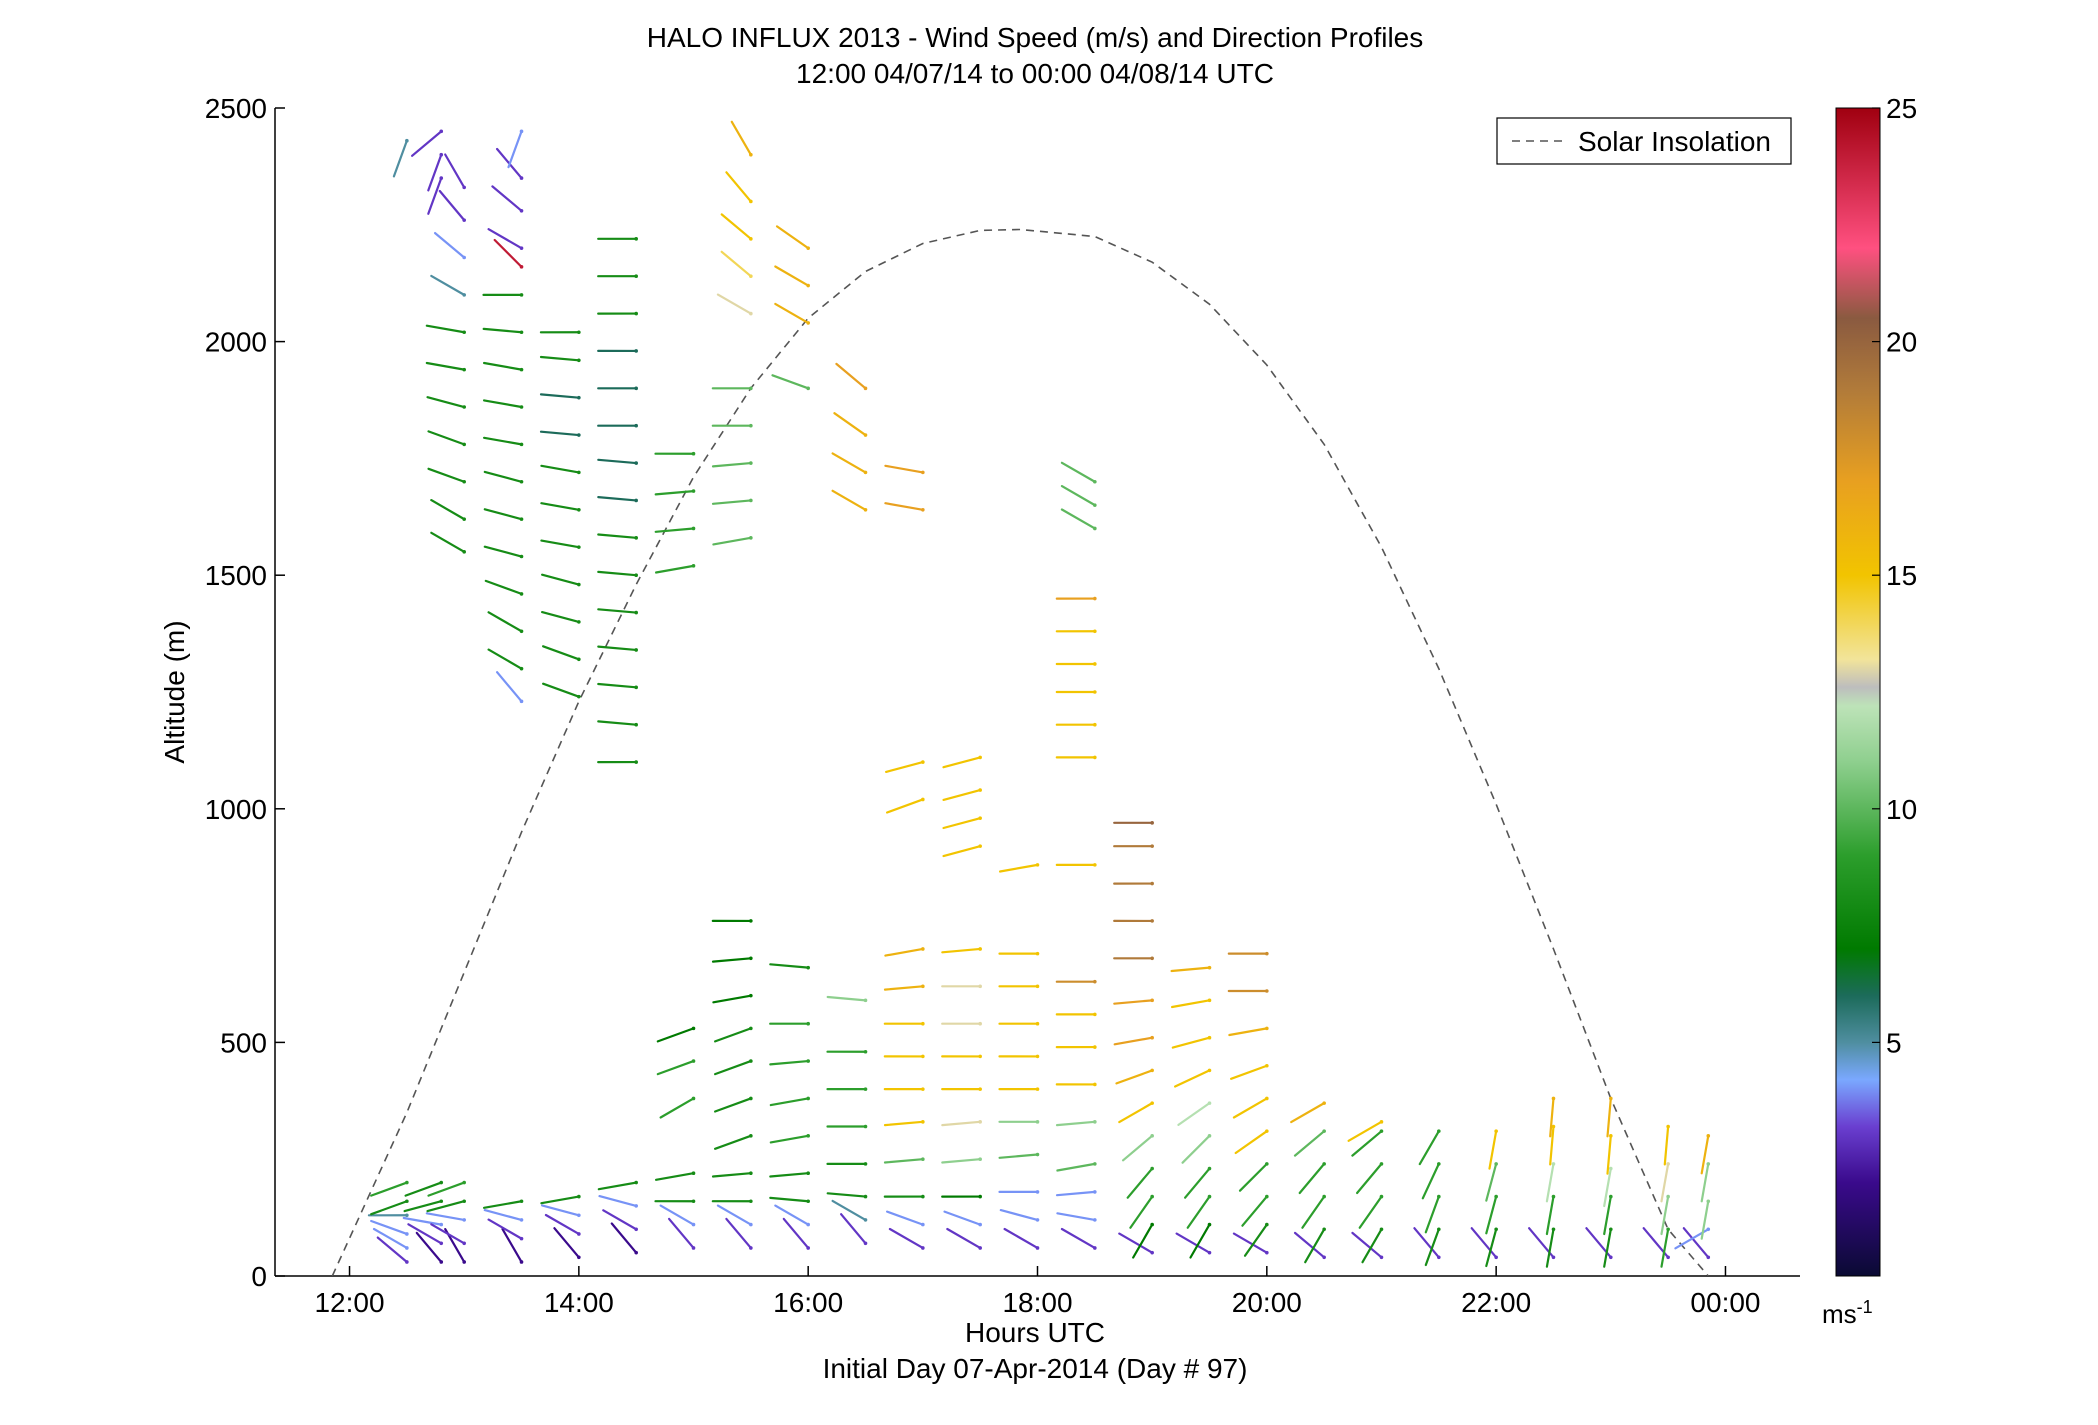  What do you see at coordinates (1901, 809) in the screenshot?
I see `colorbar-tick-label: 10` at bounding box center [1901, 809].